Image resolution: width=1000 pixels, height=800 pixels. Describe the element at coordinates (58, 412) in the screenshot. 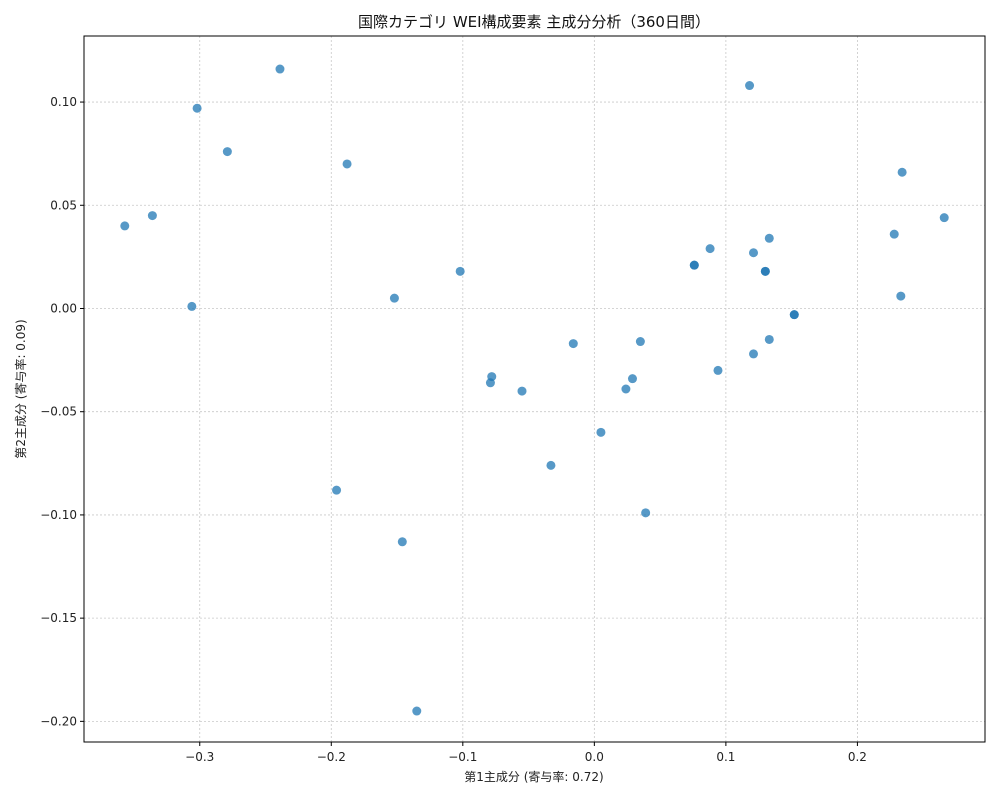

I see `y-tick-label: −0.05` at that location.